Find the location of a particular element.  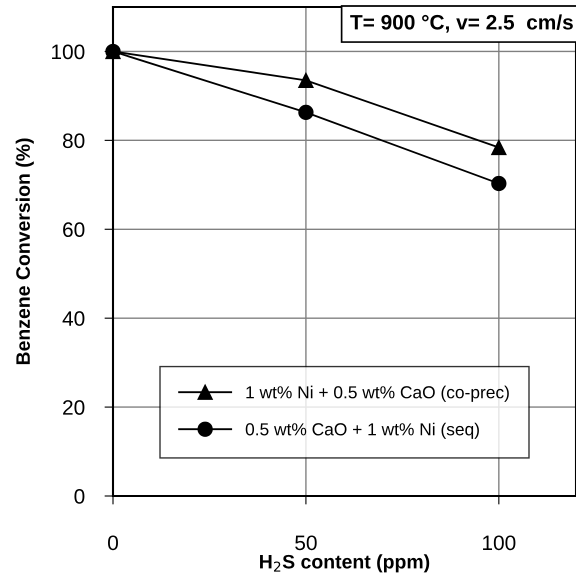

y-tick-label: 100 is located at coordinates (68, 52).